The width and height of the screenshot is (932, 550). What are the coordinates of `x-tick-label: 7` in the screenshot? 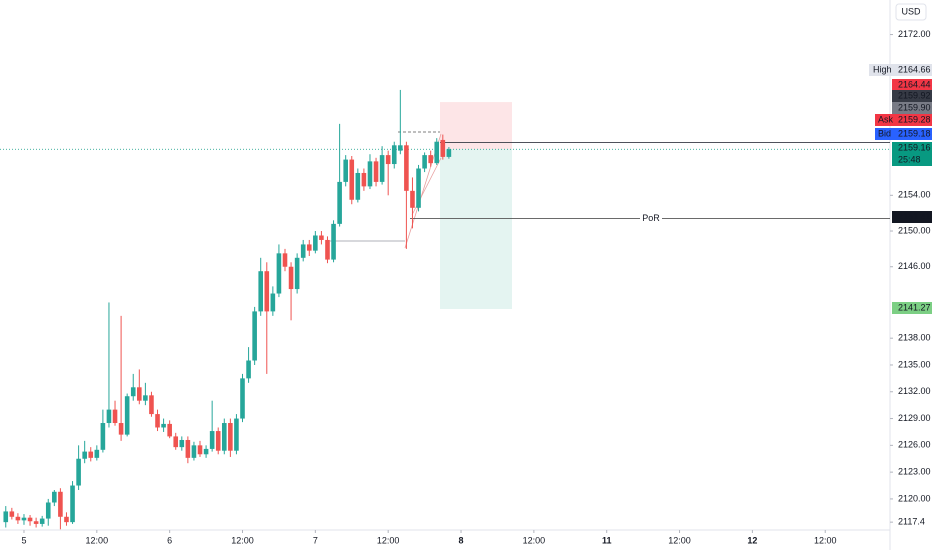 It's located at (315, 540).